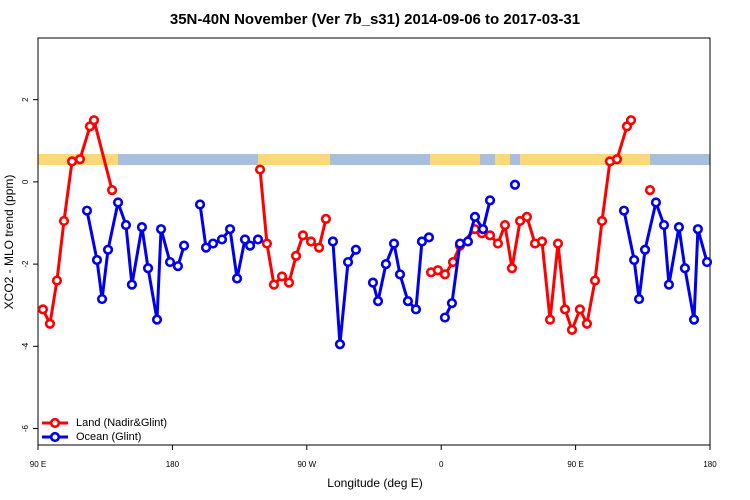  I want to click on x-tick-label: 0, so click(441, 464).